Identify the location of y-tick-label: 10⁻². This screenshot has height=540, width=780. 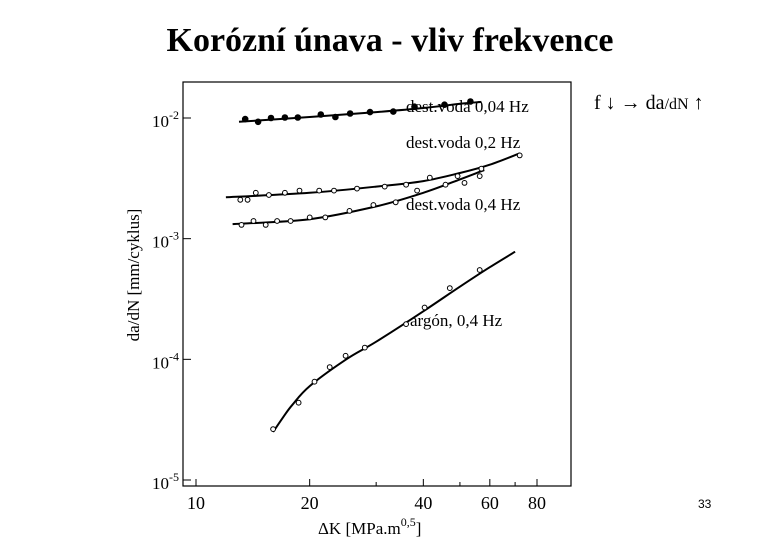
(165, 119).